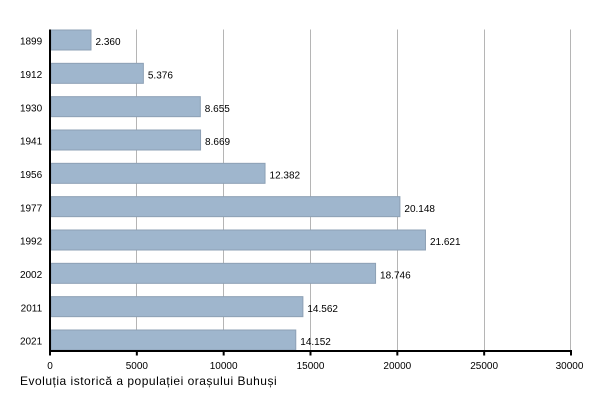 The width and height of the screenshot is (600, 400). Describe the element at coordinates (160, 75) in the screenshot. I see `svg-text: 5.376` at that location.